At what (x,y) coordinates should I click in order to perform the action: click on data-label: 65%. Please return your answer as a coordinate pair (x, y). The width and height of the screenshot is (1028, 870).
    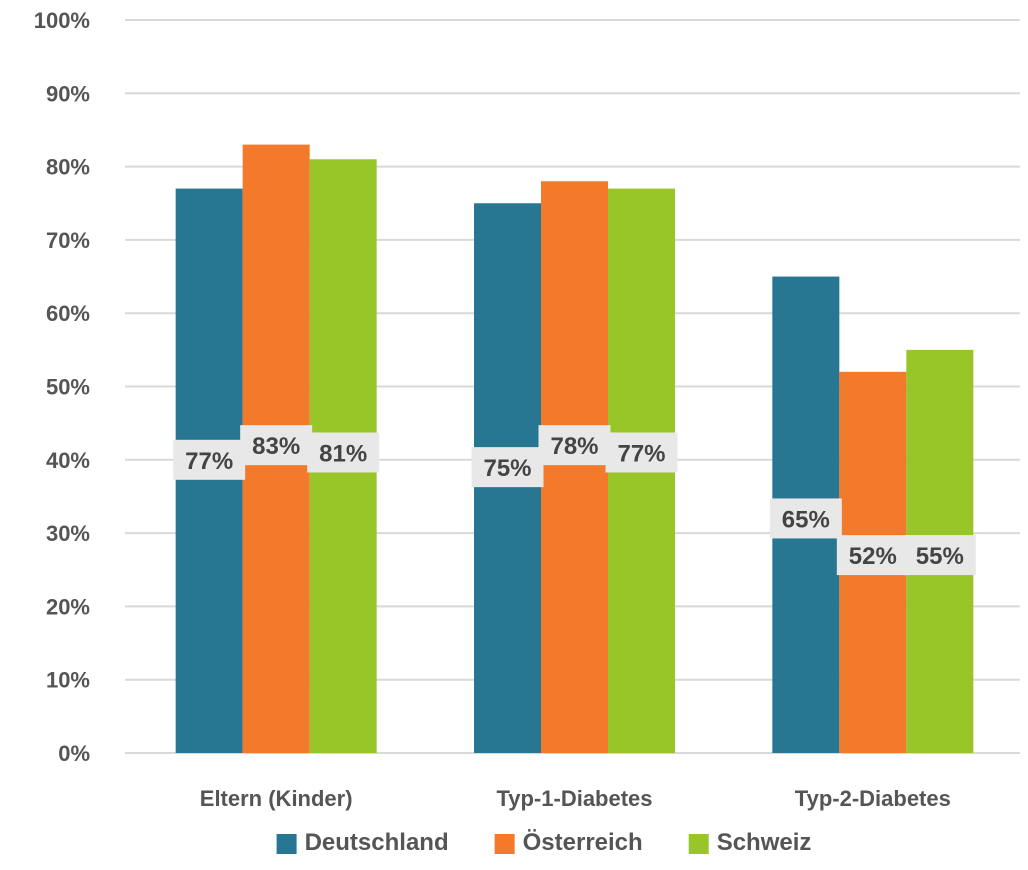
    Looking at the image, I should click on (806, 519).